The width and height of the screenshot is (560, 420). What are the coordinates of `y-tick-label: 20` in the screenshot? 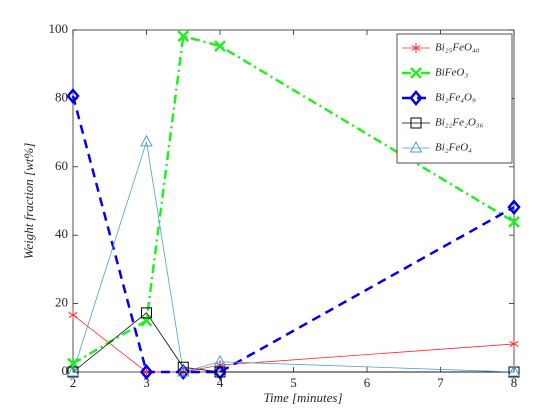 It's located at (61, 302).